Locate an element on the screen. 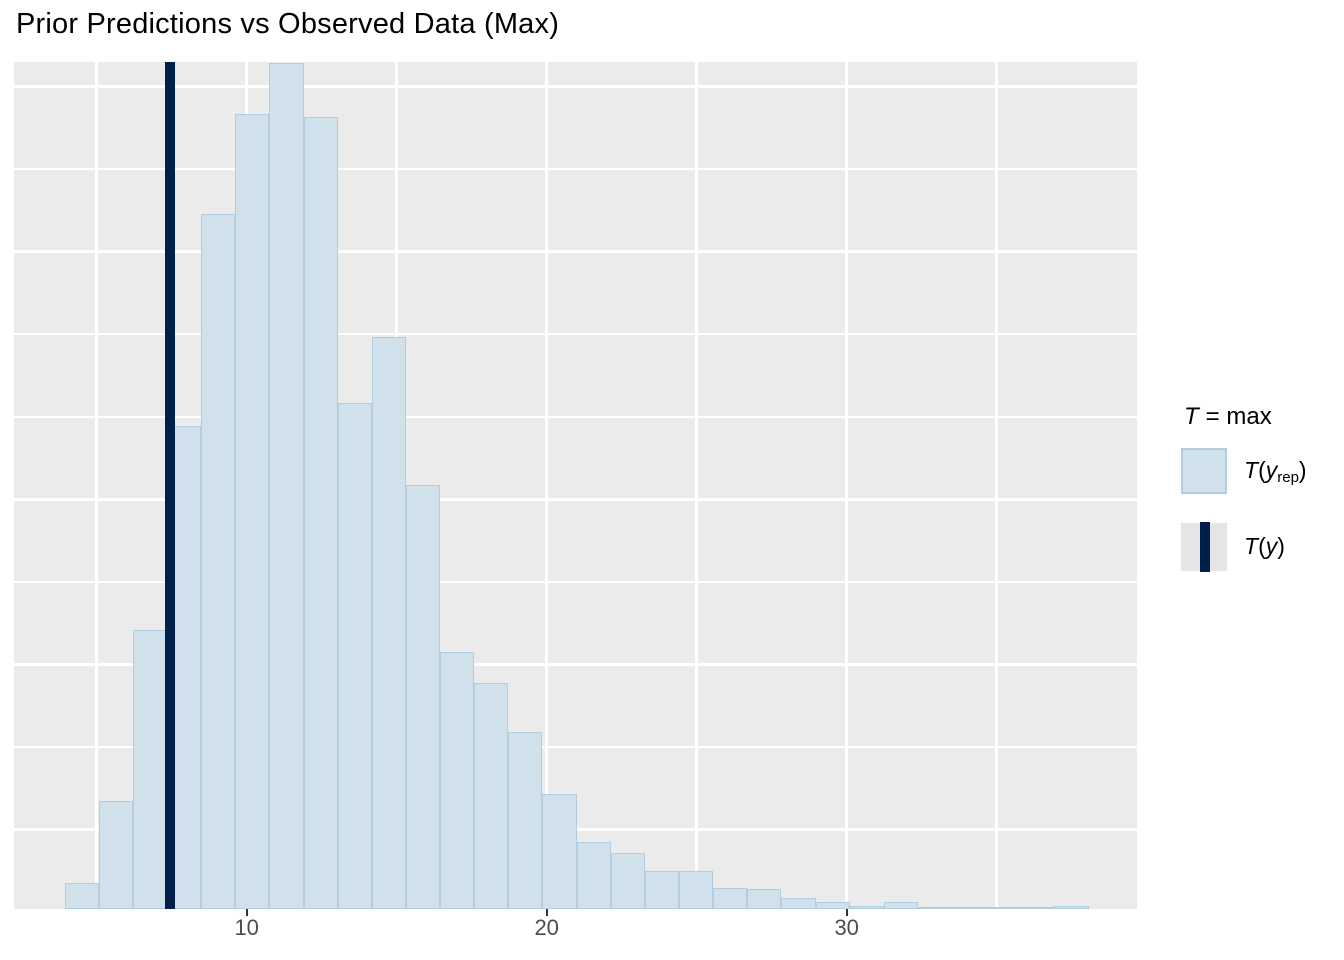  legend-key-yrep-swatch is located at coordinates (1204, 471).